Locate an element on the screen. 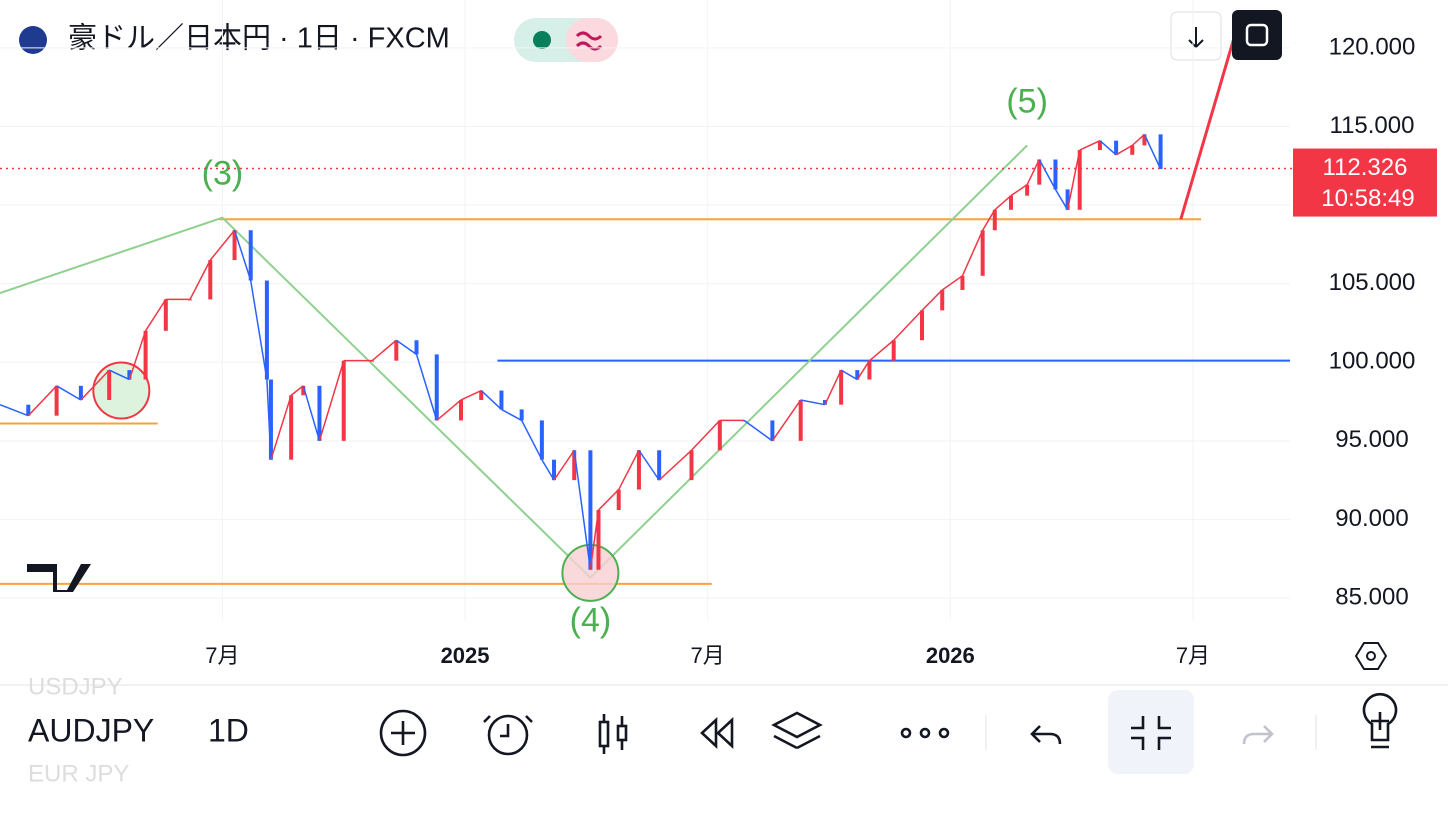 This screenshot has height=820, width=1448. settings-icon is located at coordinates (1371, 656).